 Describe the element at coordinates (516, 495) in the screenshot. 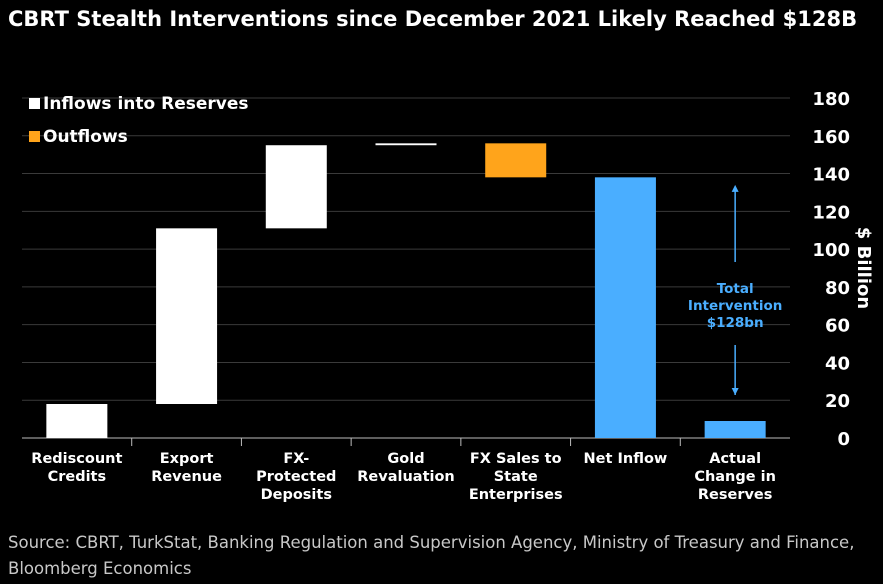

I see `category-label: Enterprises` at that location.